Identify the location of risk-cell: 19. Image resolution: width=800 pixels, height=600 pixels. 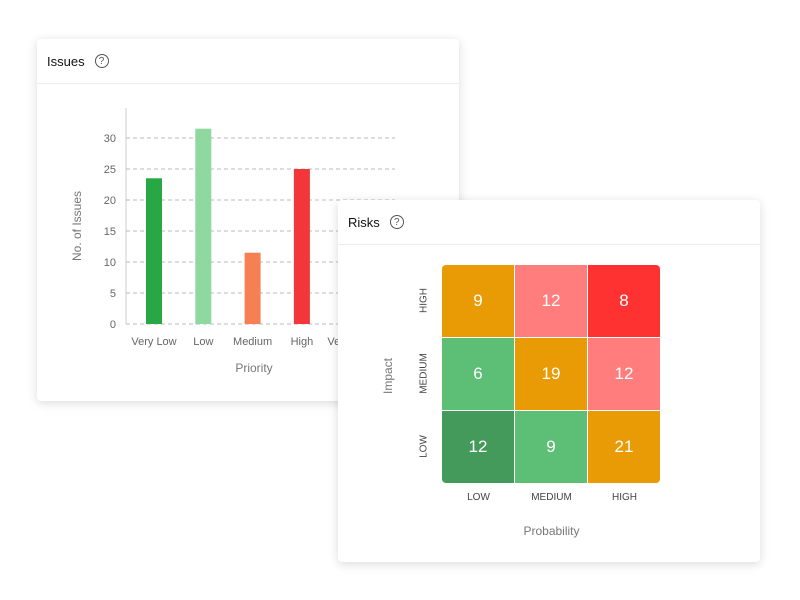
(551, 374).